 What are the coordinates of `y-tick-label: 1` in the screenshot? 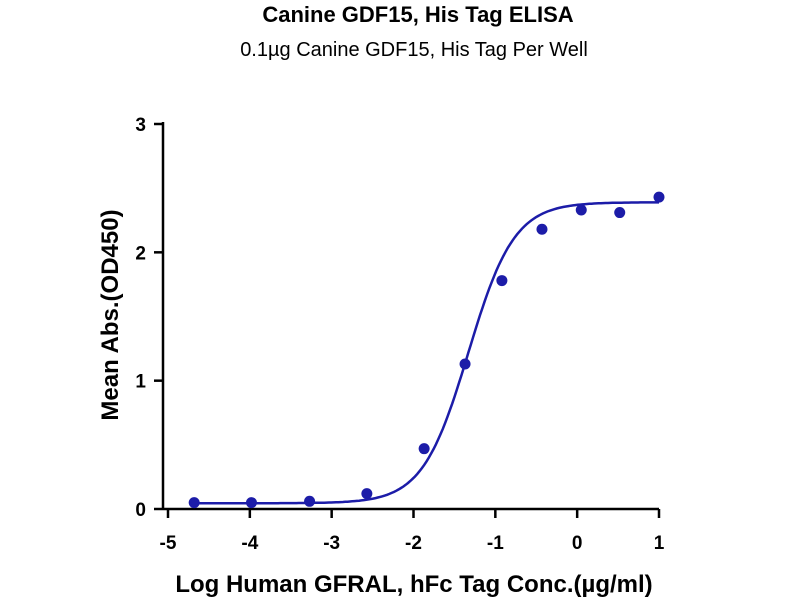 It's located at (140, 382).